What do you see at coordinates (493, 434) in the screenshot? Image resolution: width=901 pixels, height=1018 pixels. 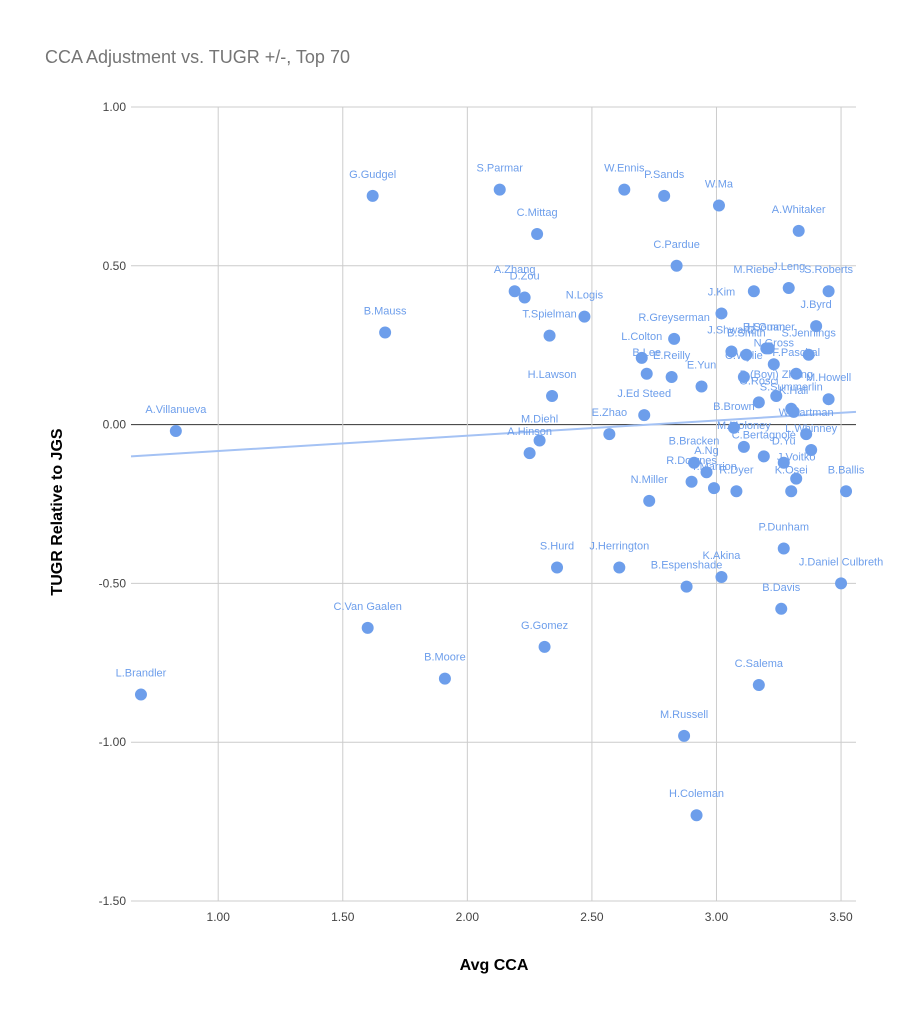 I see `trendline` at bounding box center [493, 434].